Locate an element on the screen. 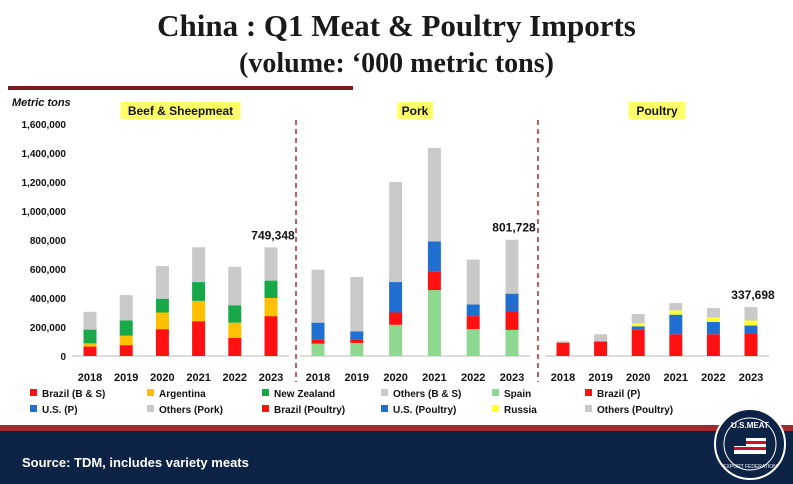 This screenshot has width=793, height=484. y-axis-label: Metric tons is located at coordinates (41, 103).